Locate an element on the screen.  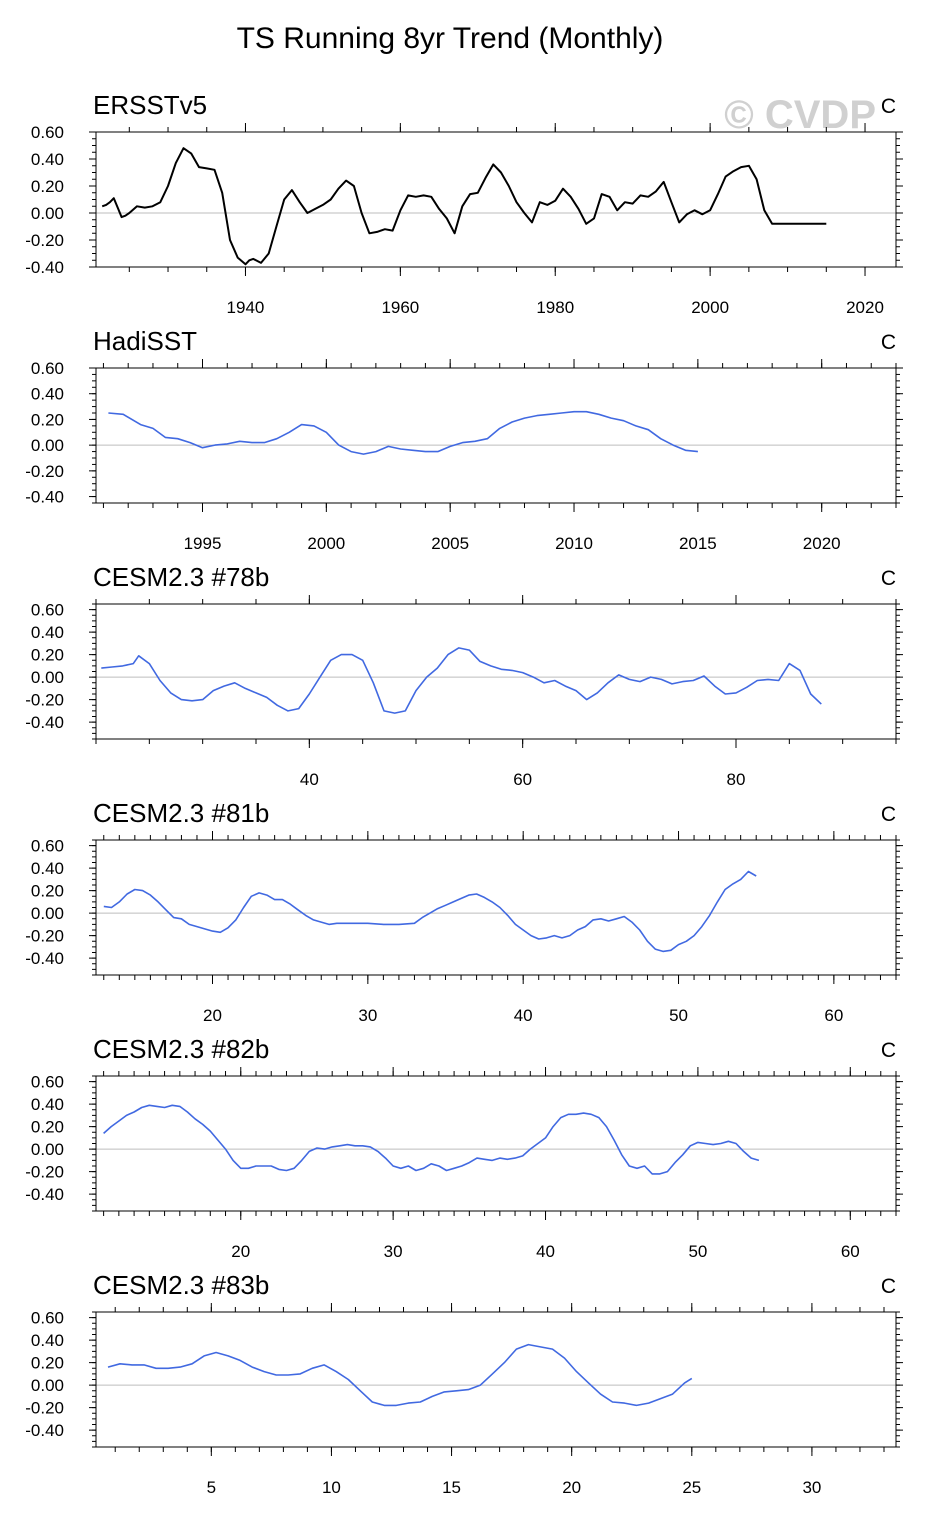
panel-title: ERSSTv5 is located at coordinates (150, 105).